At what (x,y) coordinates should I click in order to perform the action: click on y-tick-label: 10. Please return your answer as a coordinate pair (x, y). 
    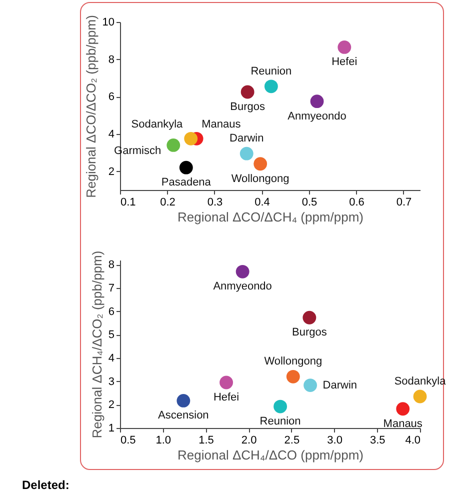
    Looking at the image, I should click on (108, 22).